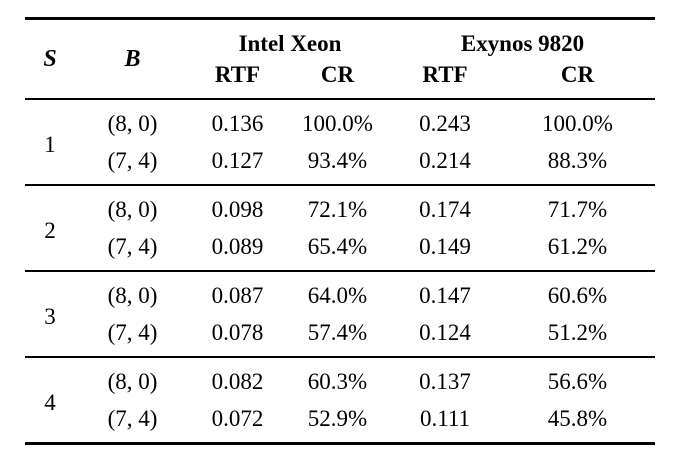  Describe the element at coordinates (577, 332) in the screenshot. I see `cell-exynos-cr: 51.2%` at that location.